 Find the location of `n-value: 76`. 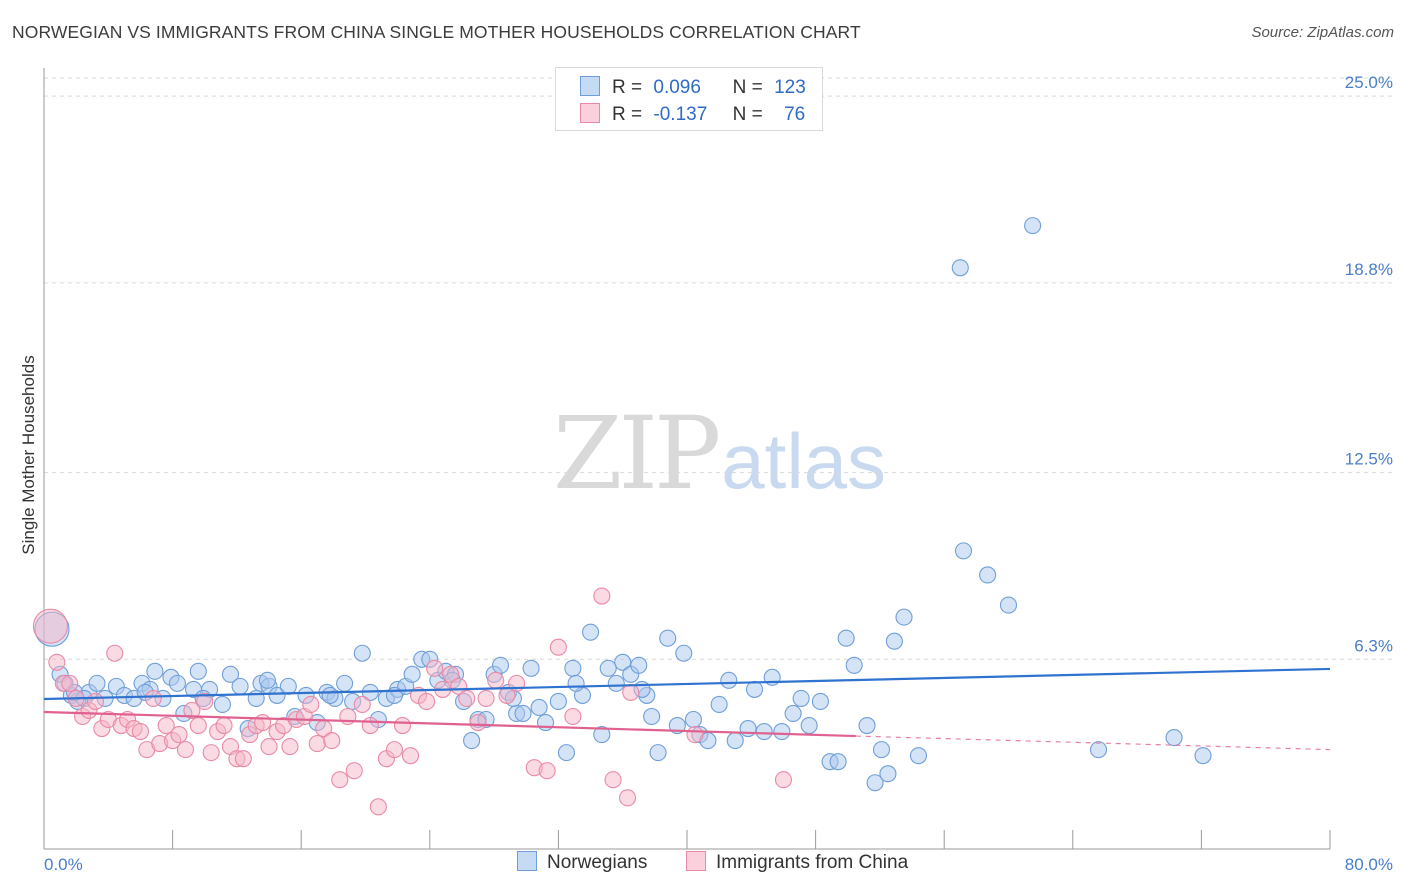

n-value: 76 is located at coordinates (795, 114).